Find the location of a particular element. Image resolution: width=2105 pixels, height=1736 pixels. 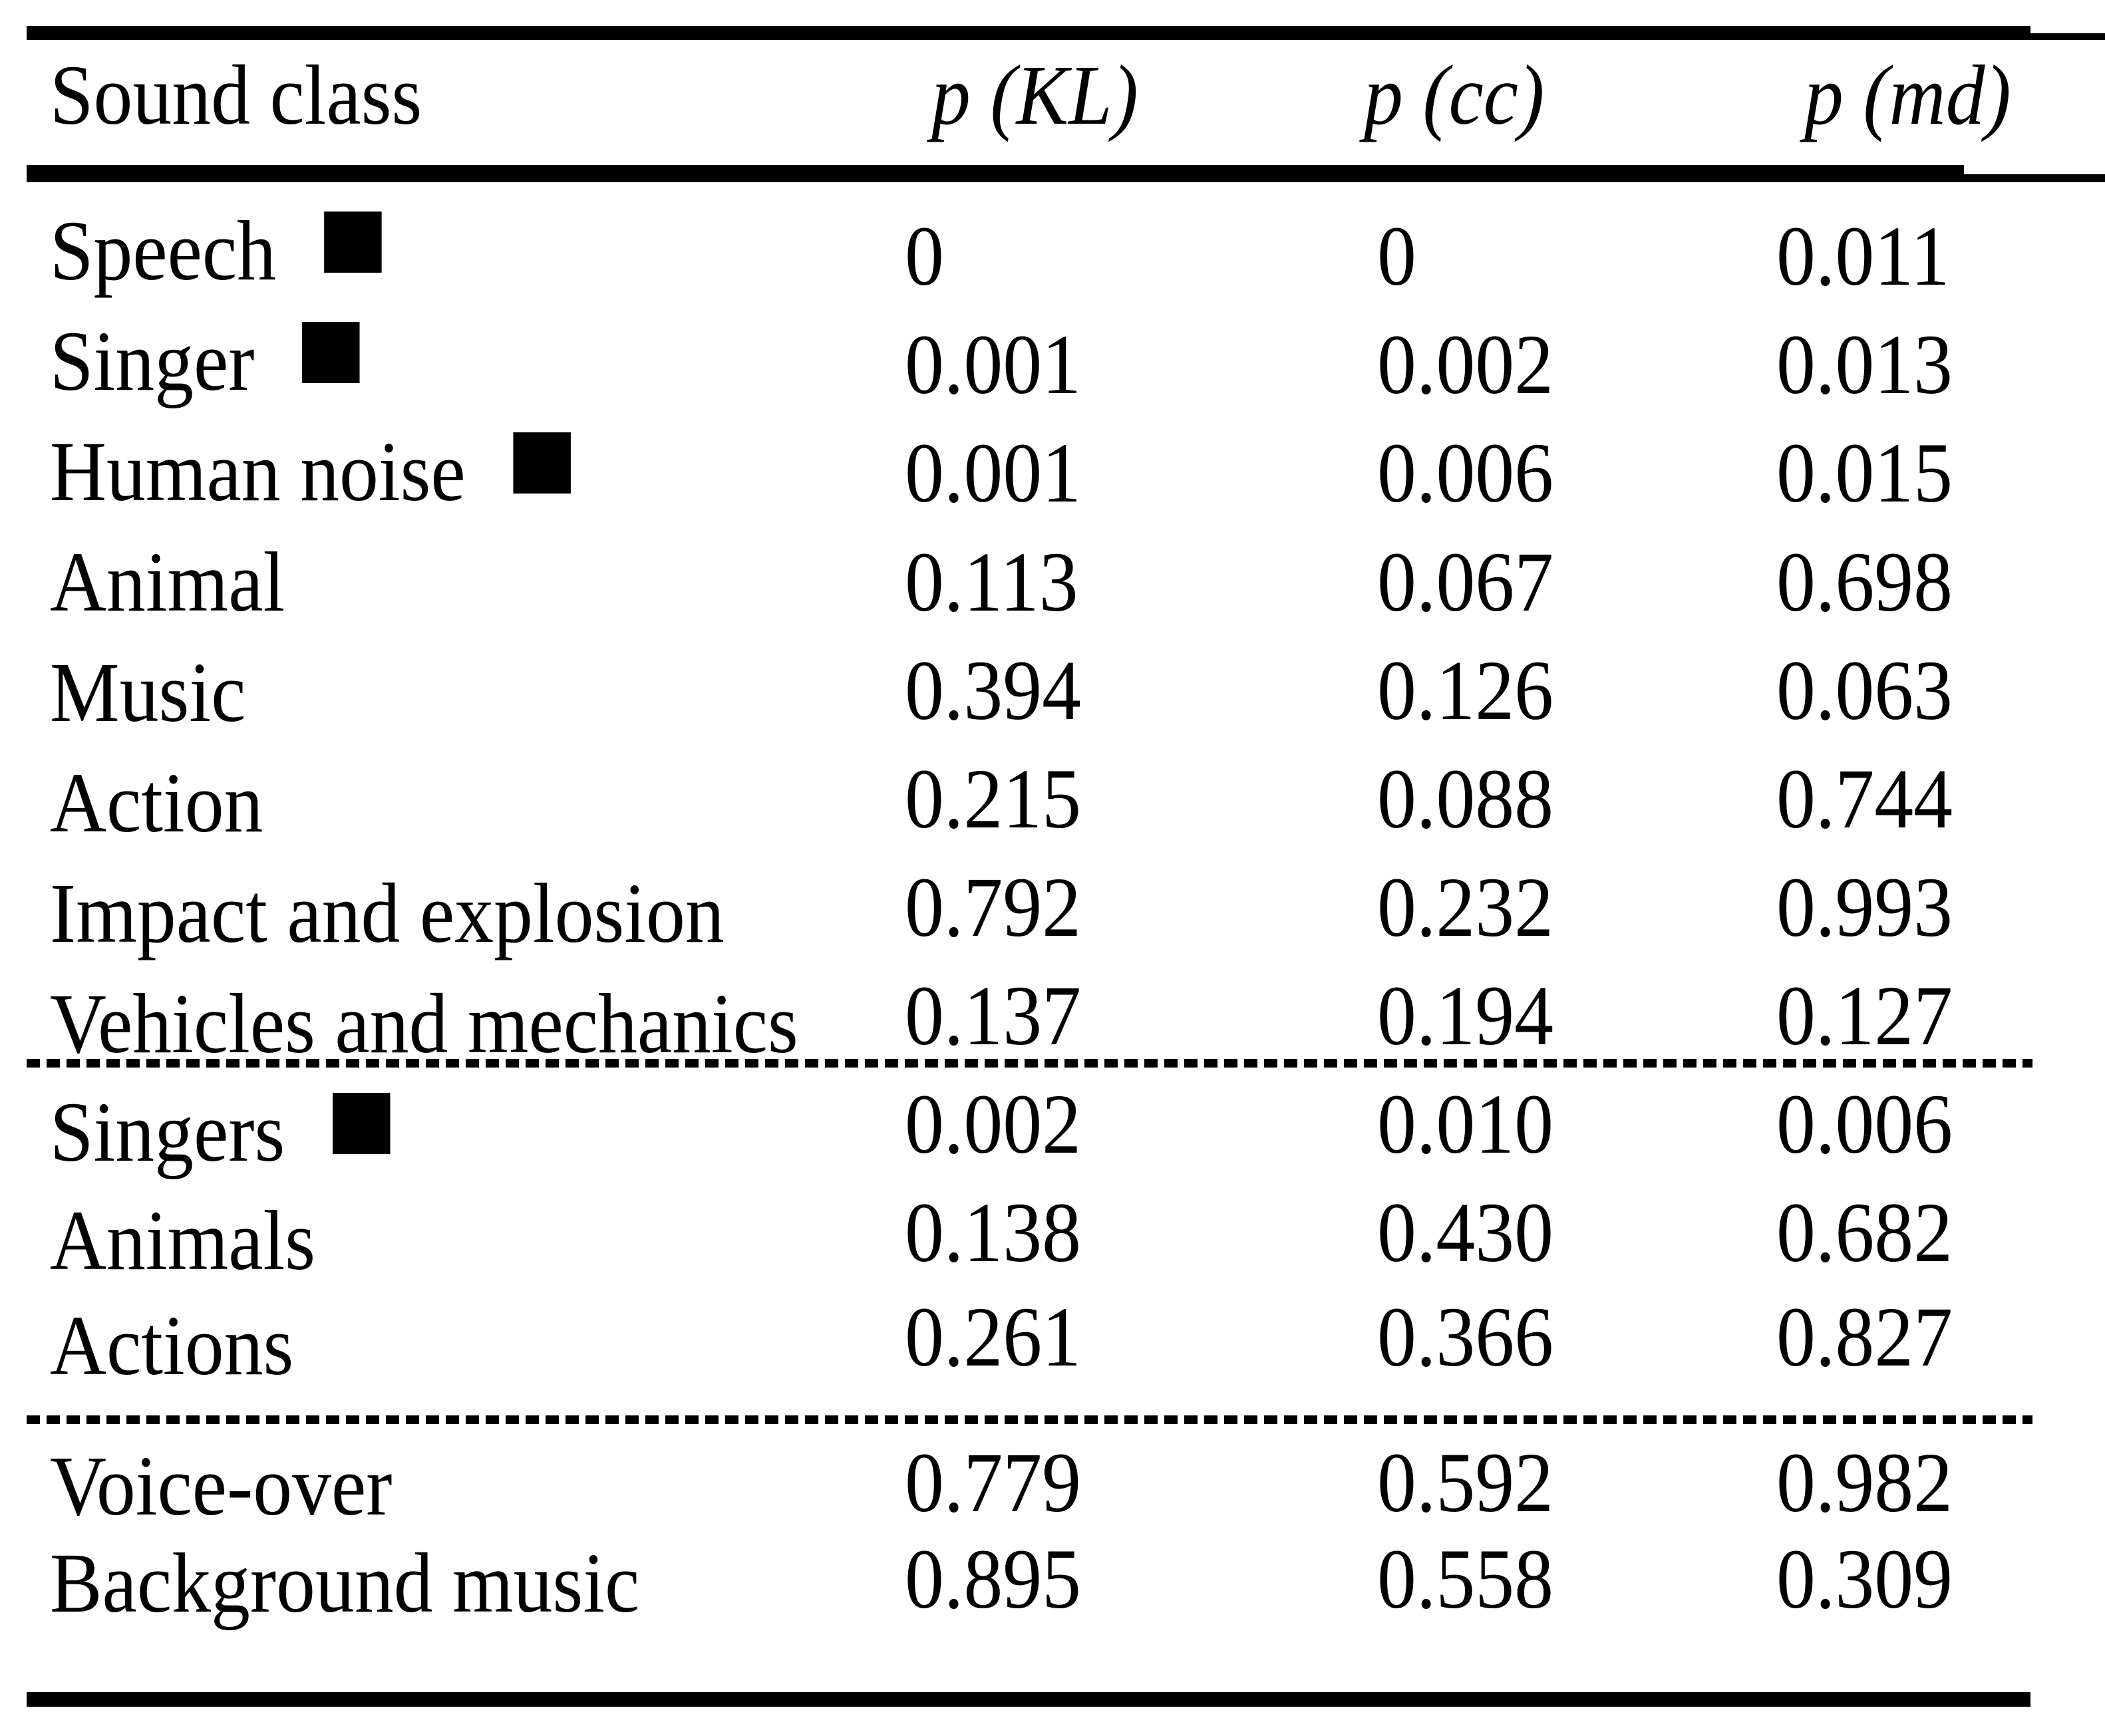

row-label: Animal is located at coordinates (167, 582).